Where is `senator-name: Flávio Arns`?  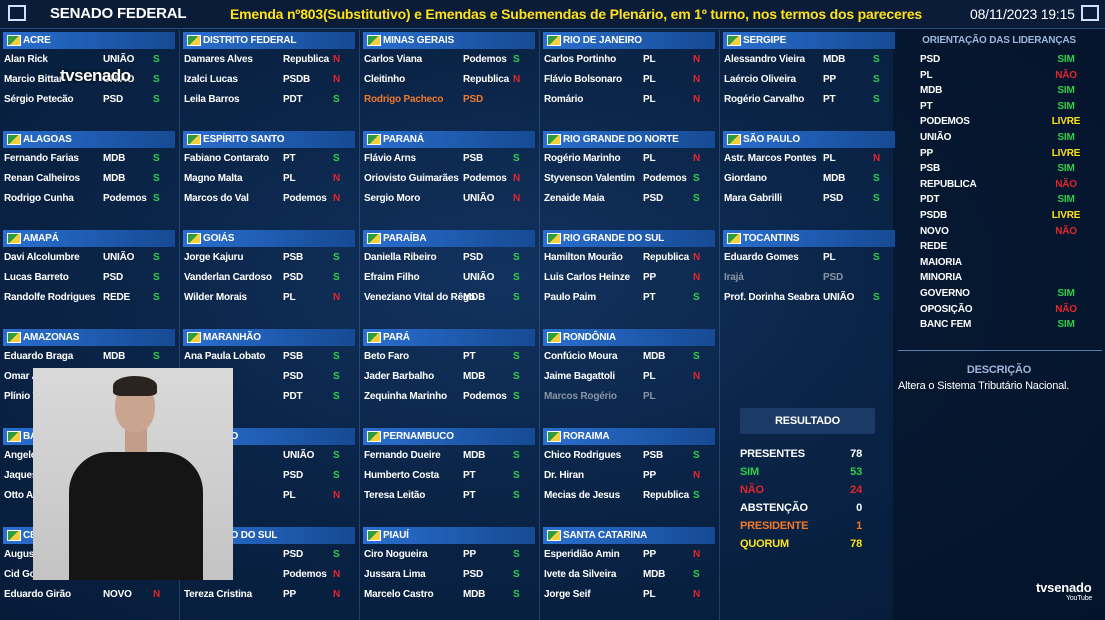 senator-name: Flávio Arns is located at coordinates (390, 158).